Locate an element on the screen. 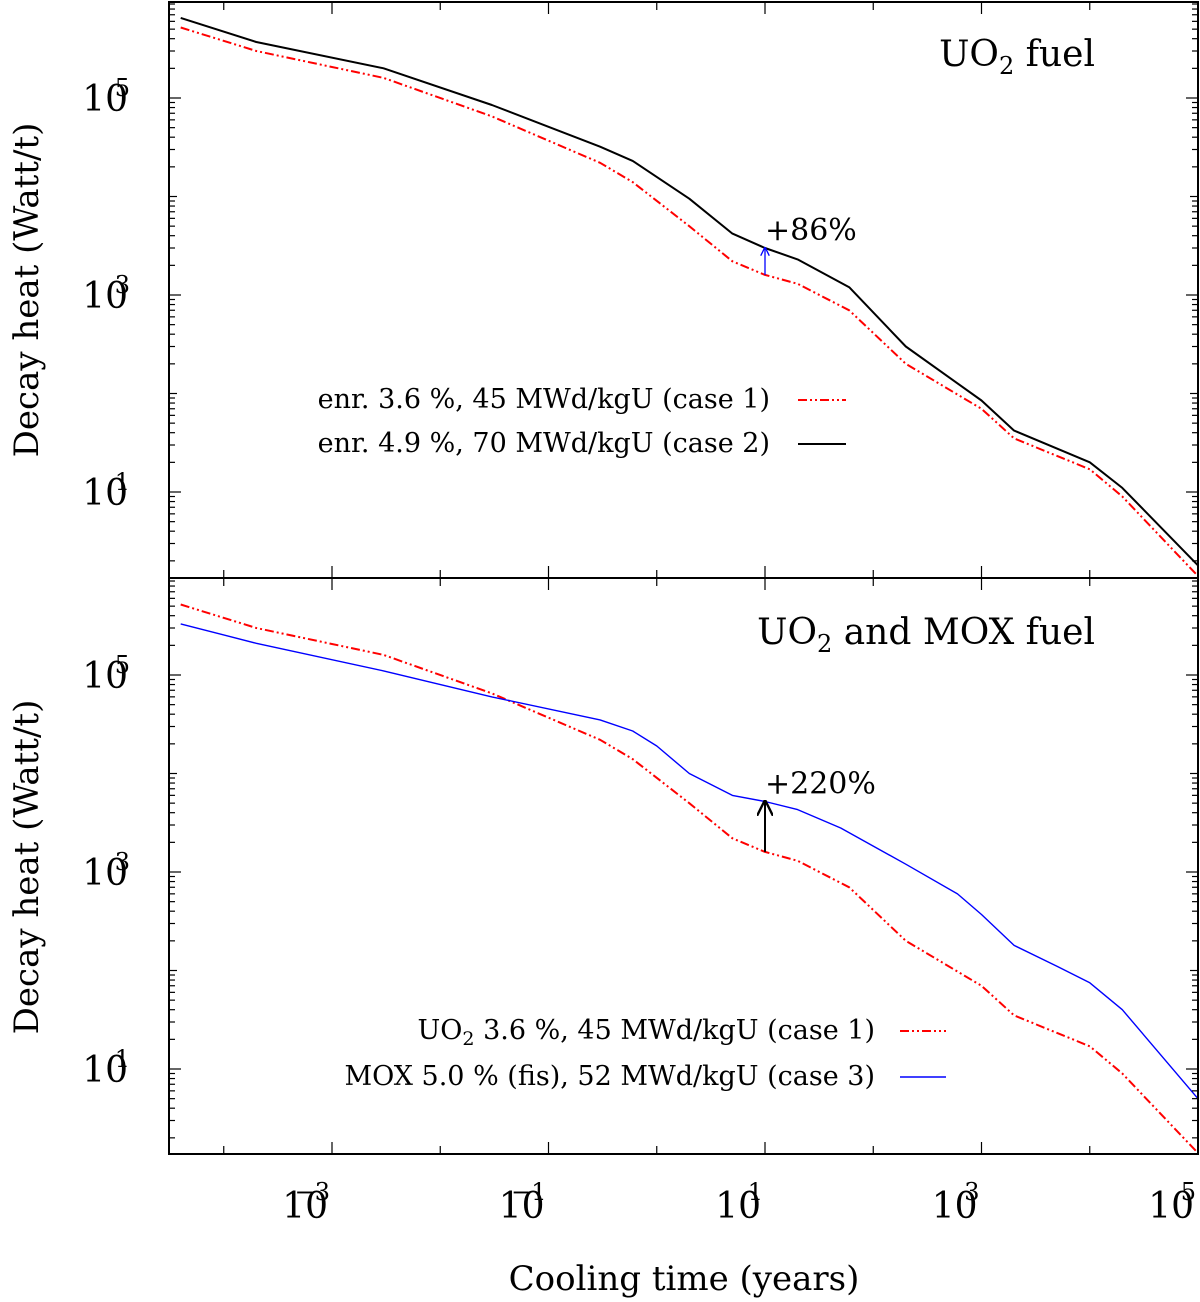 The height and width of the screenshot is (1302, 1200). legend-label: enr. 3.6 %, 45 MWd/kgU (case 1) is located at coordinates (544, 399).